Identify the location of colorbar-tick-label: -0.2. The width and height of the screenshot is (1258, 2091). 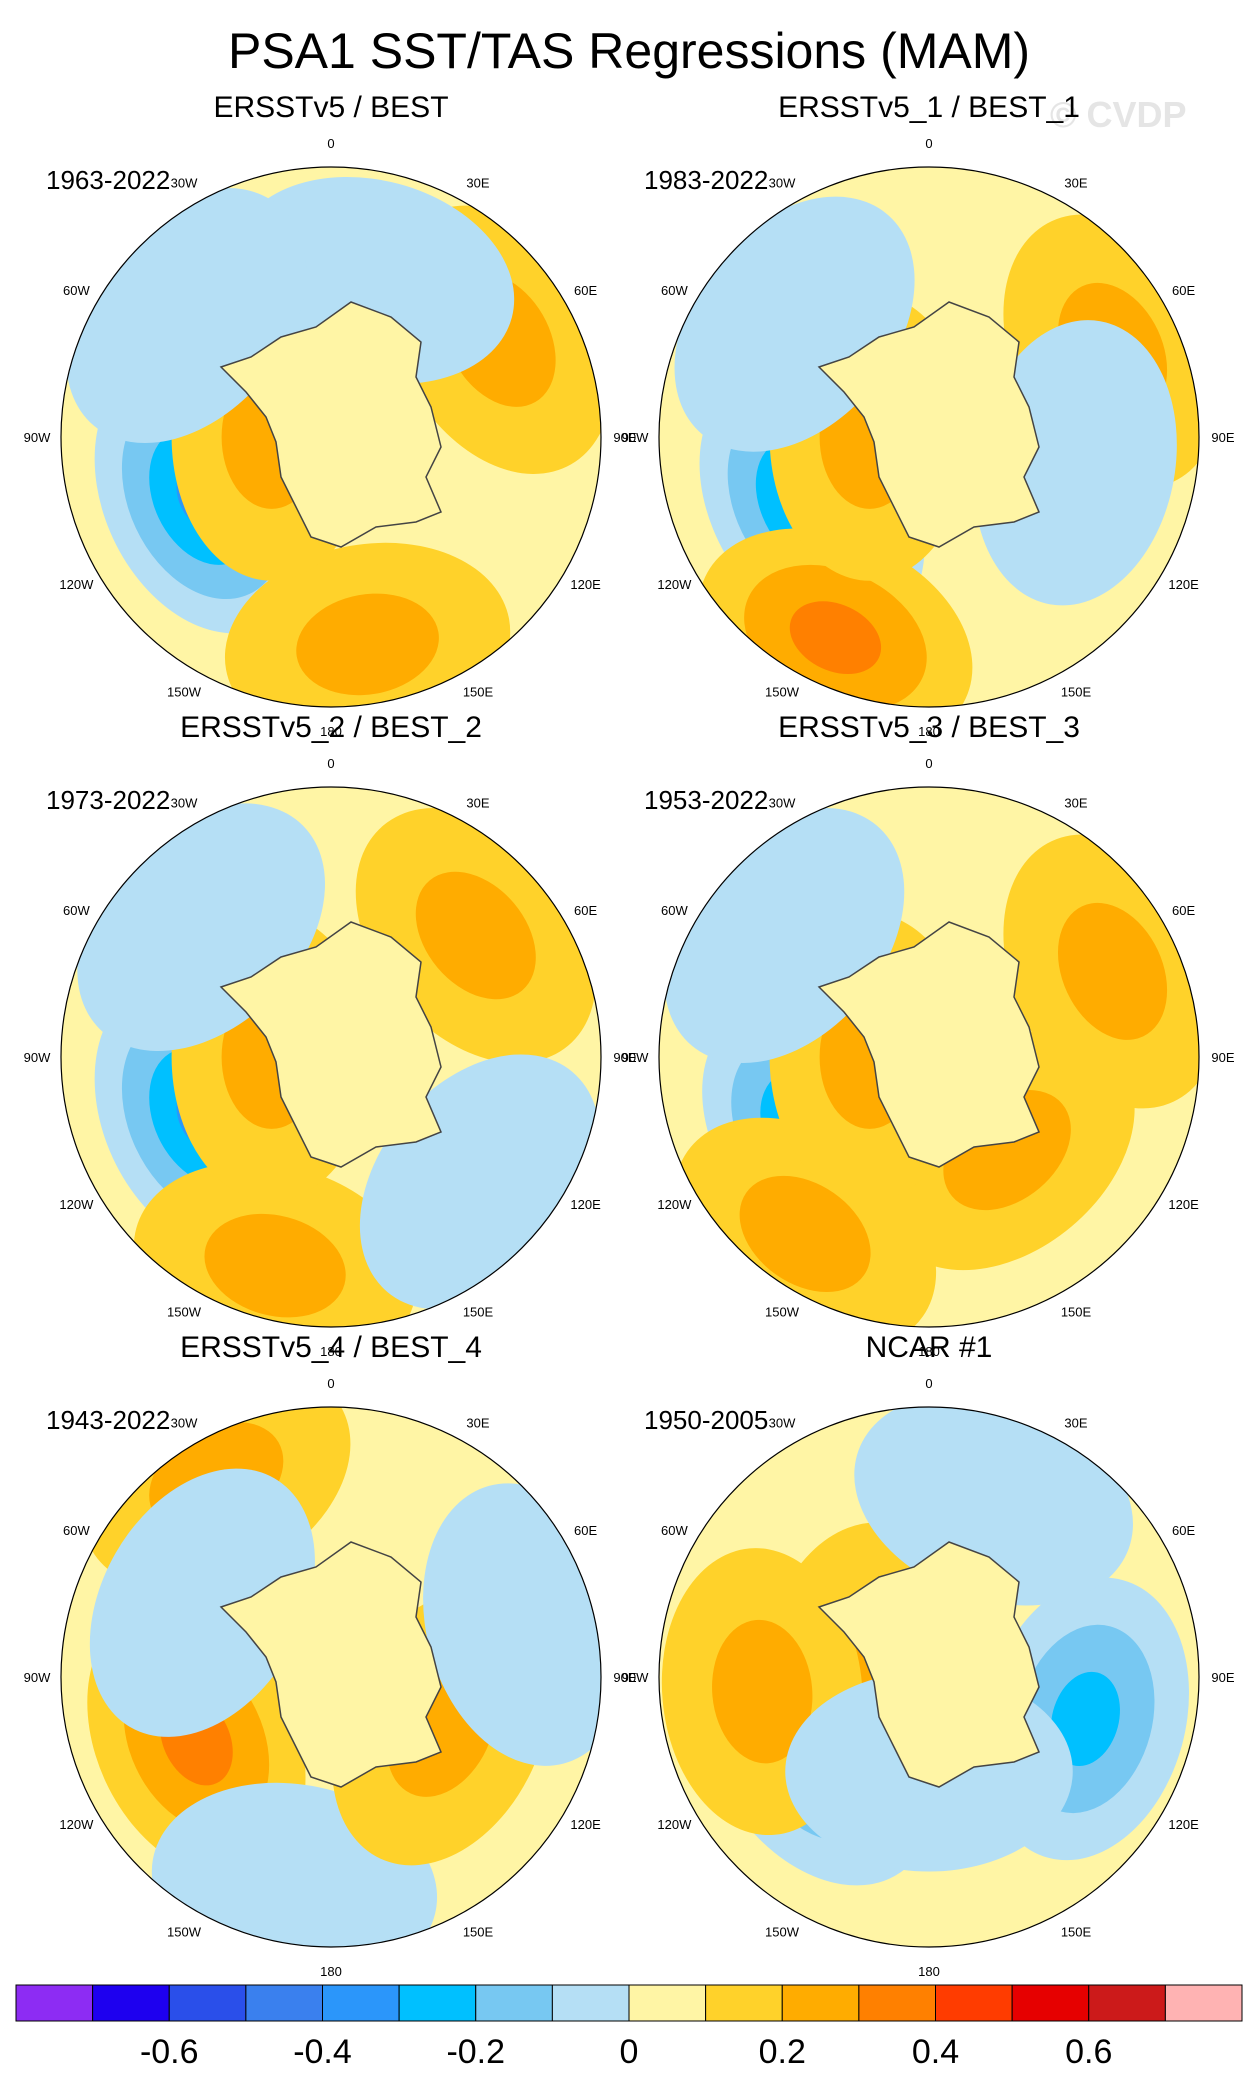
(475, 2052).